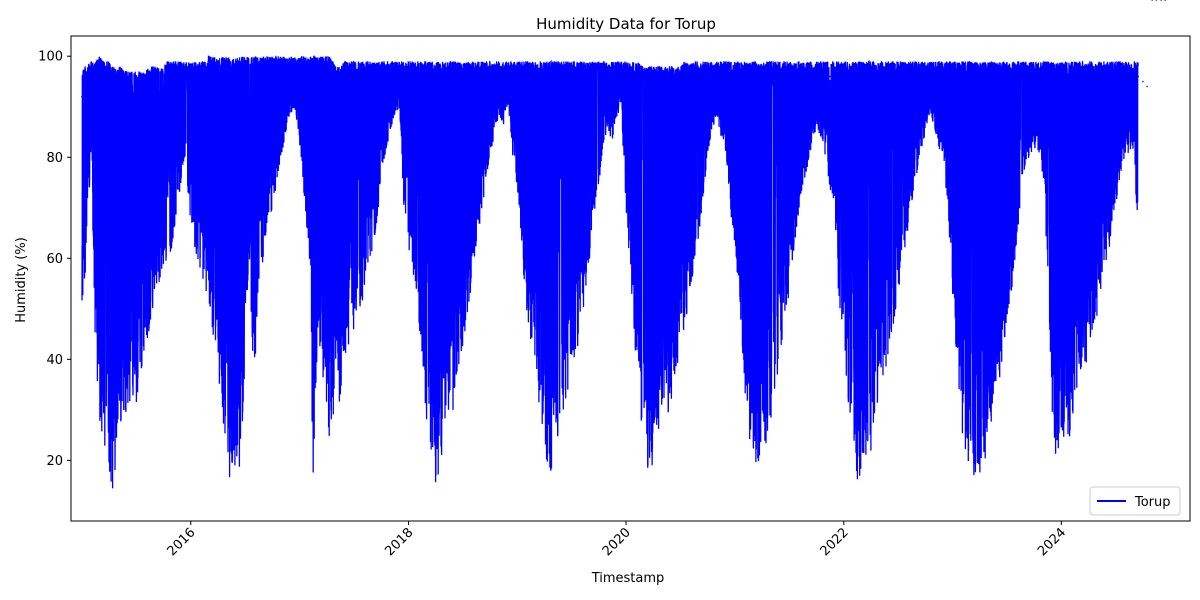  Describe the element at coordinates (1135, 501) in the screenshot. I see `legend: Torup` at that location.